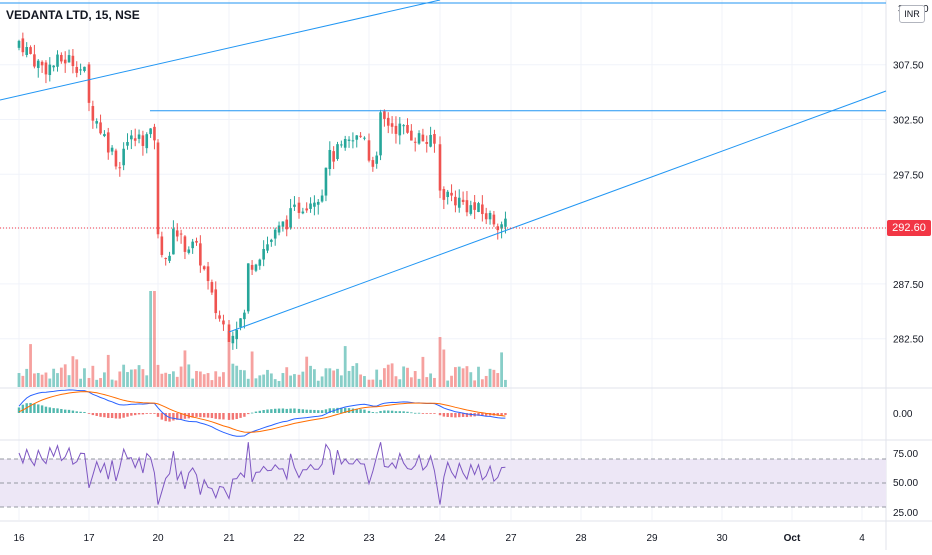 The height and width of the screenshot is (555, 932). What do you see at coordinates (262, 473) in the screenshot?
I see `rsi-line` at bounding box center [262, 473].